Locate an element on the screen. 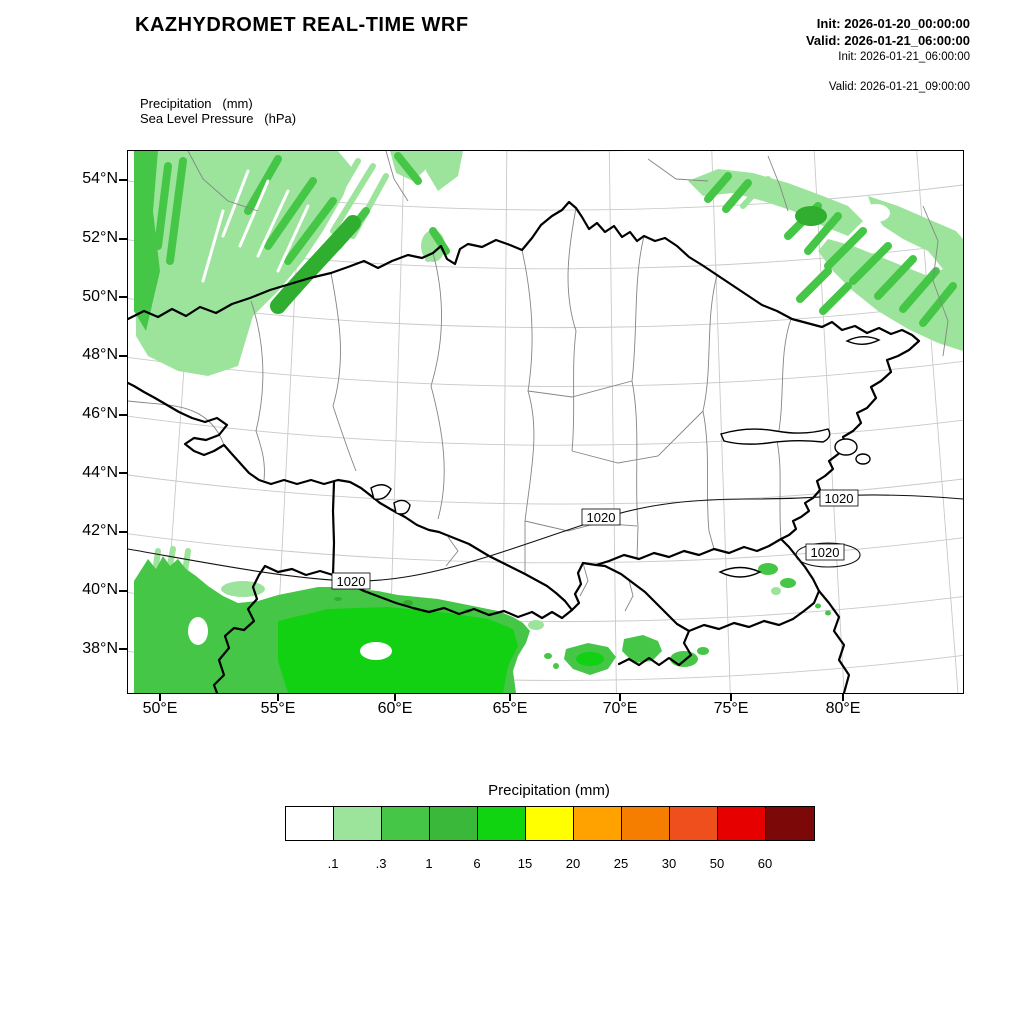 This screenshot has height=1024, width=1024. lake-alakol is located at coordinates (846, 447).